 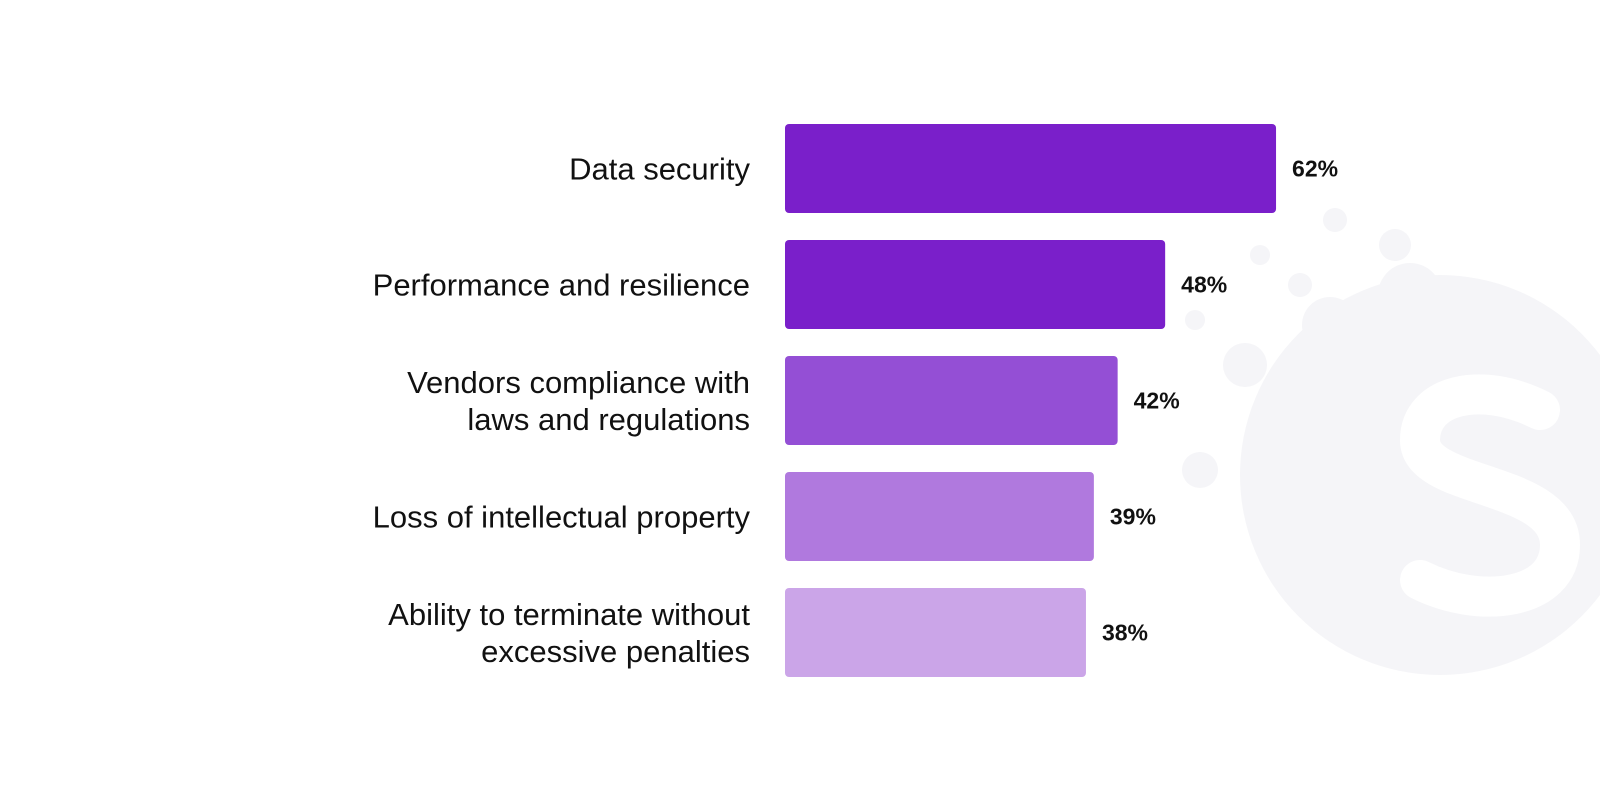 What do you see at coordinates (578, 382) in the screenshot?
I see `category-label-2-line-0: Vendors compliance with` at bounding box center [578, 382].